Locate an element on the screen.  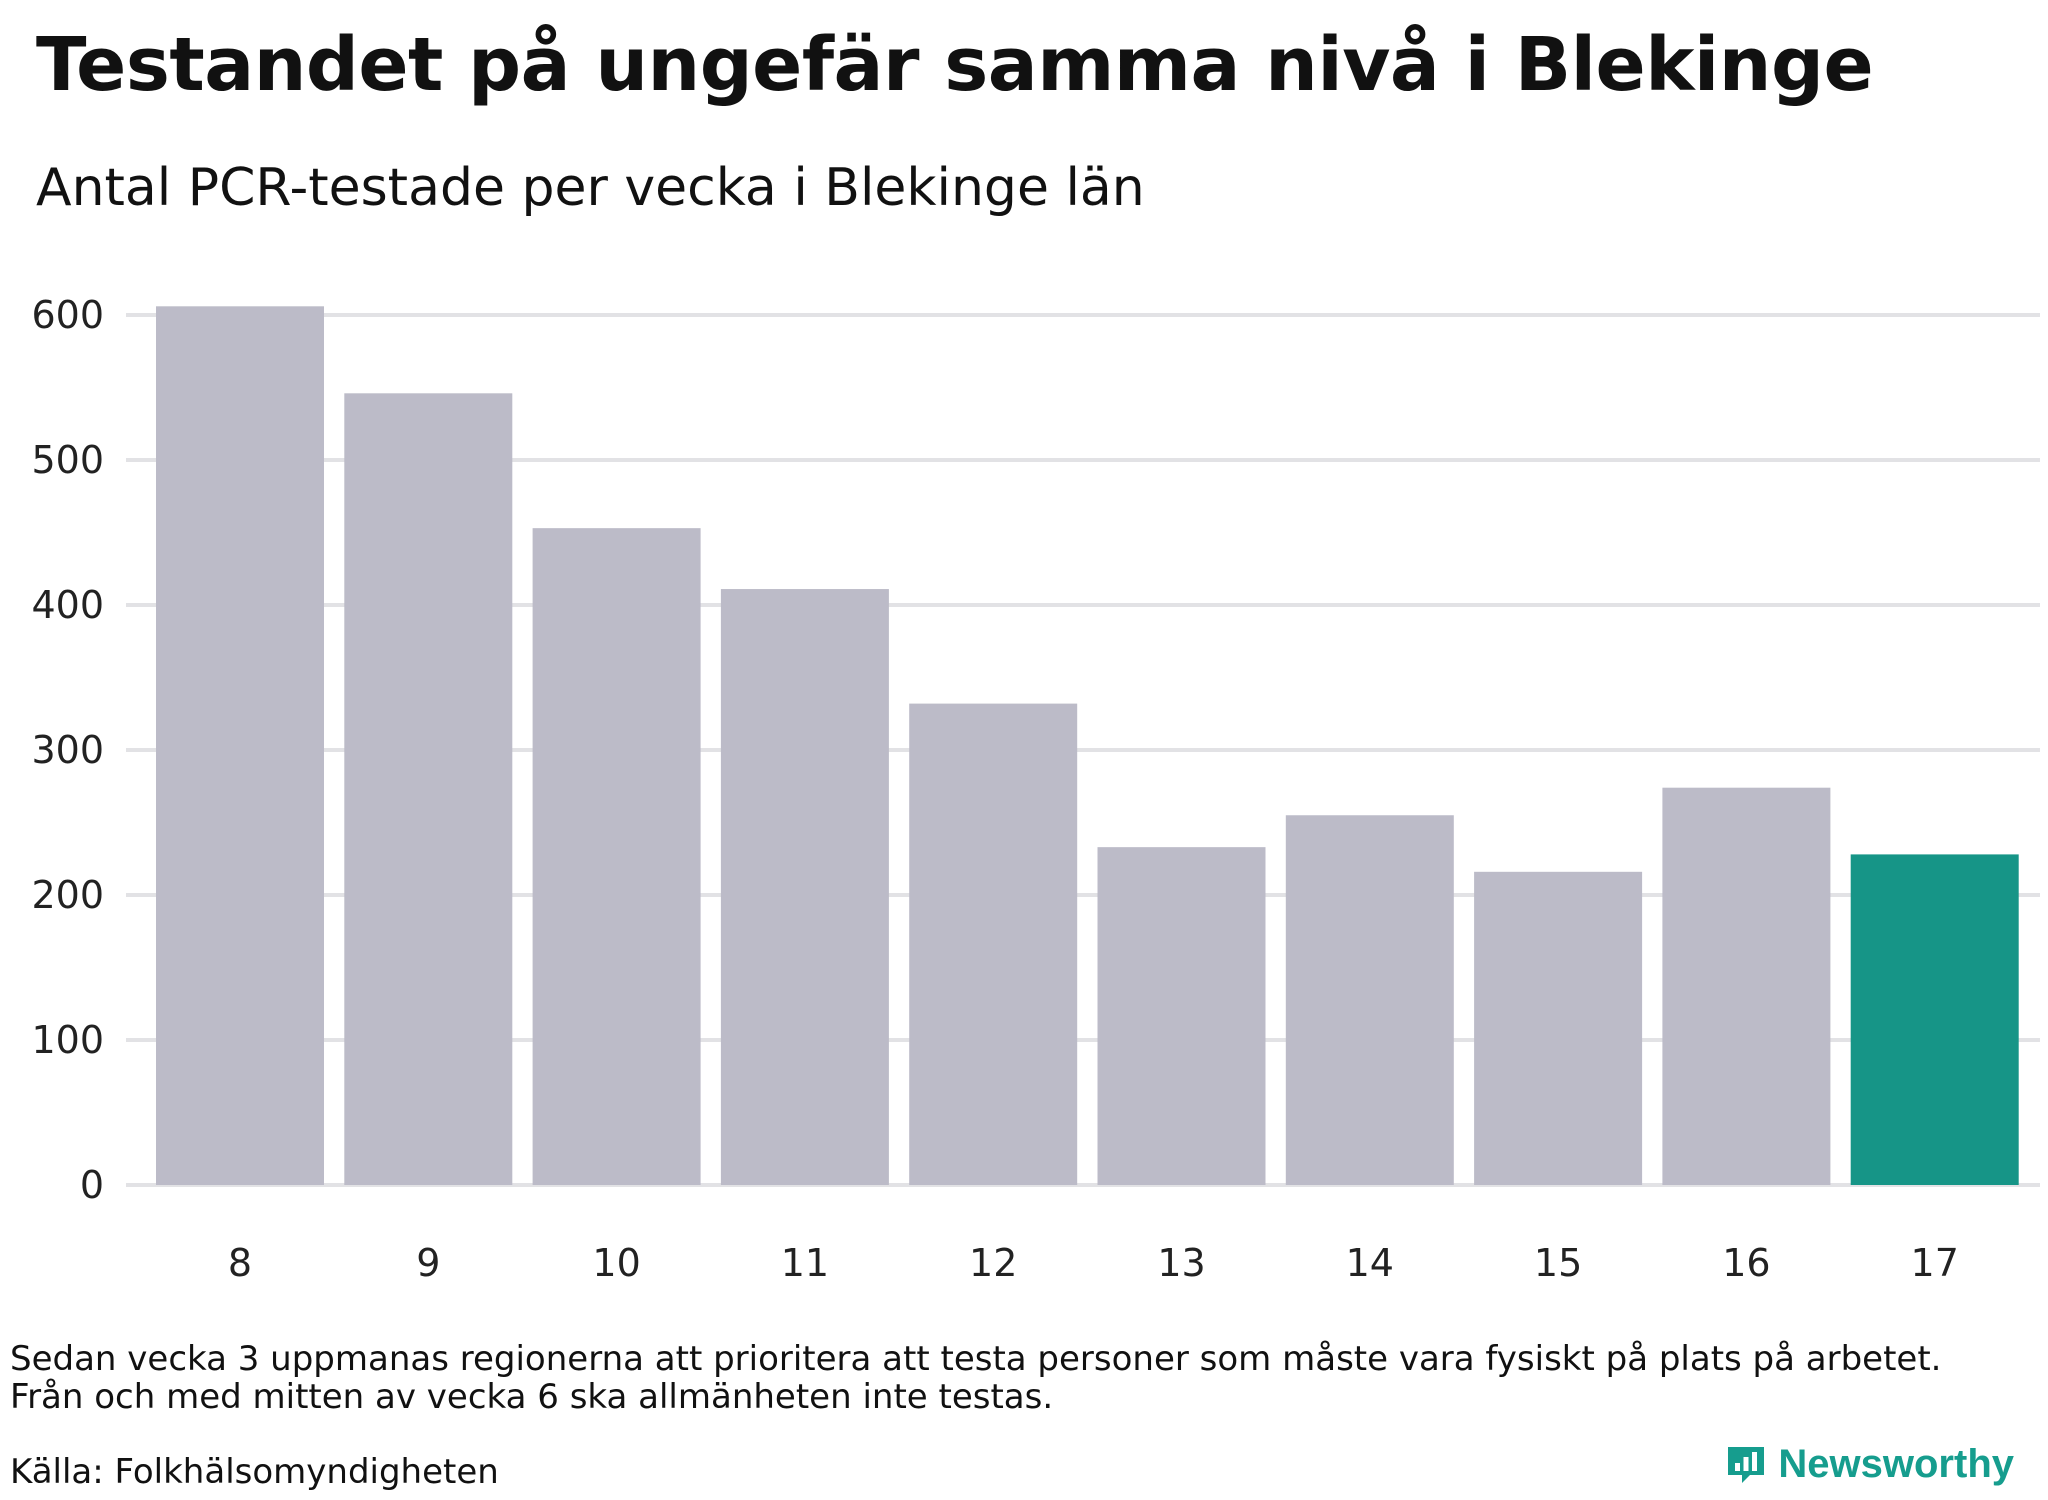
x-tick-label: 15 is located at coordinates (1558, 1263).